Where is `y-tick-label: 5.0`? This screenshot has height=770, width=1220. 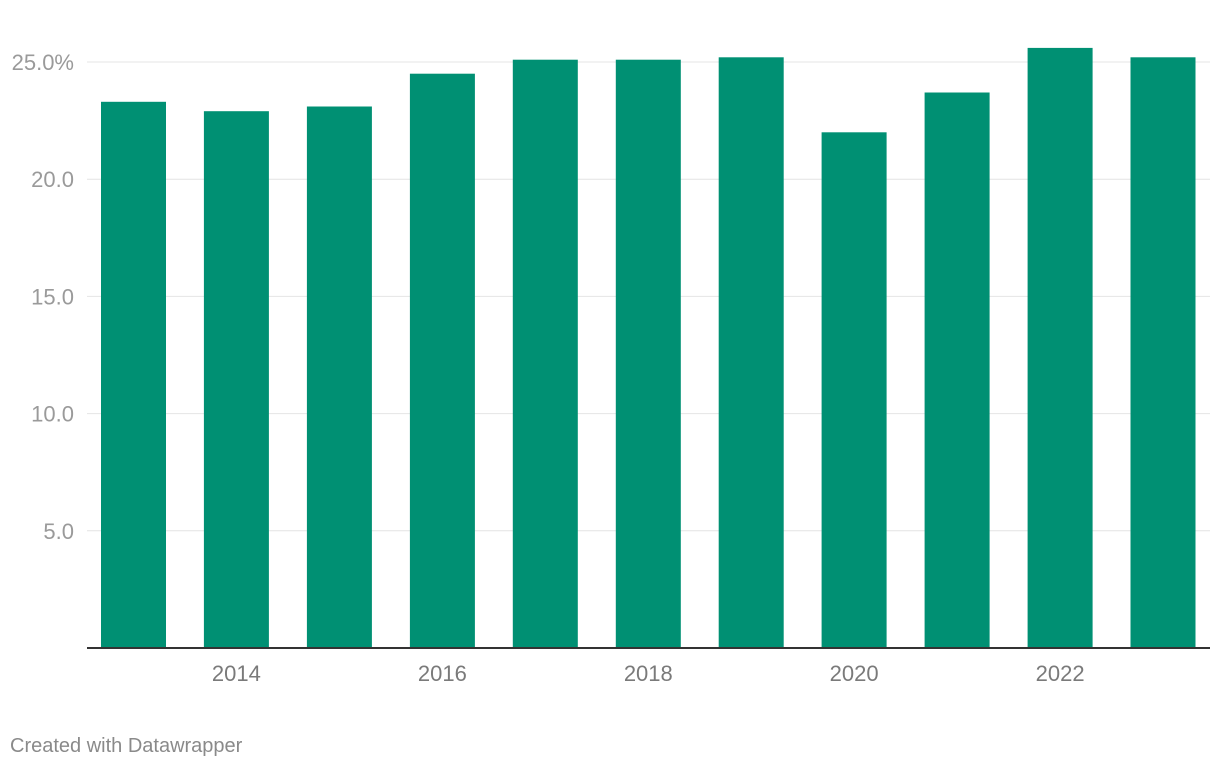 y-tick-label: 5.0 is located at coordinates (58, 531).